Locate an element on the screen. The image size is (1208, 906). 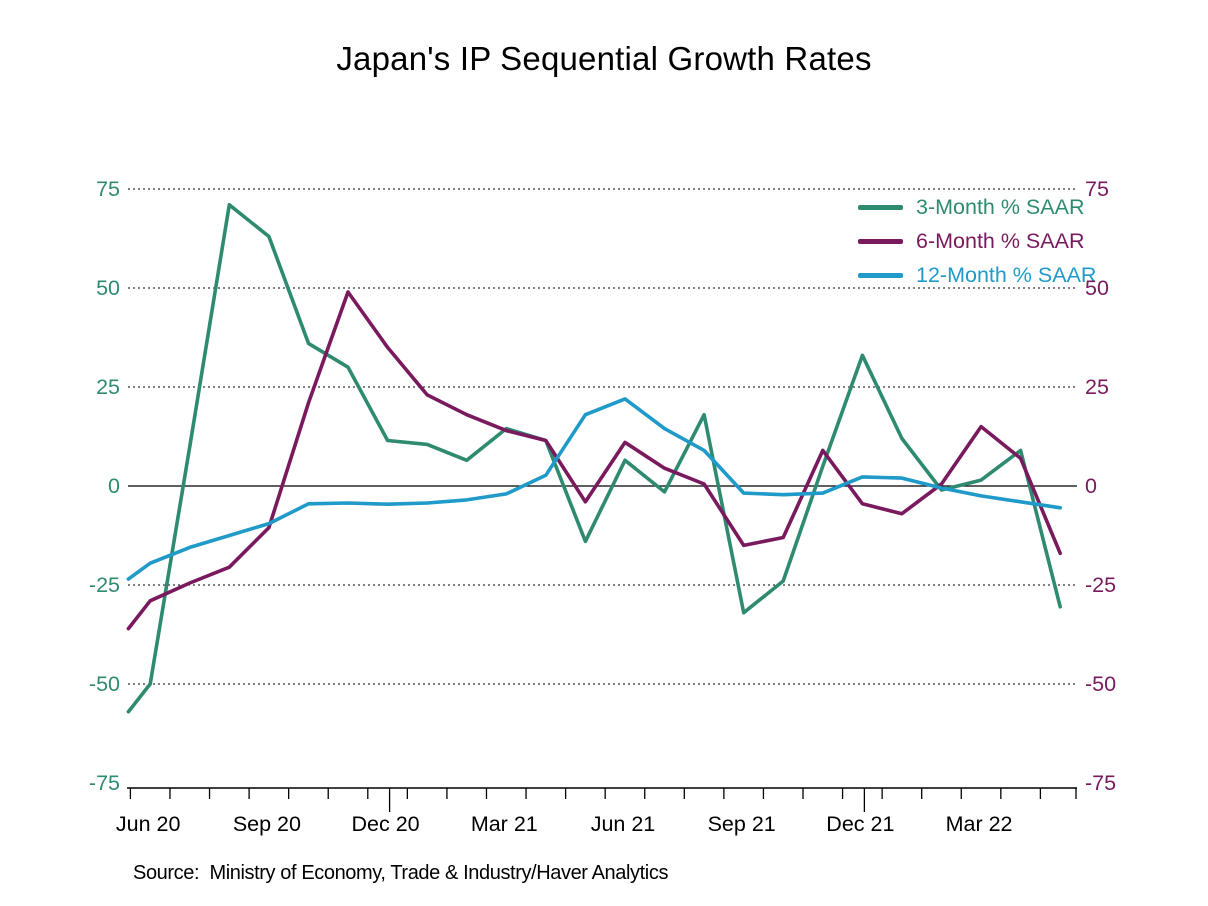
y-axis-label-left--25: -25 is located at coordinates (104, 585).